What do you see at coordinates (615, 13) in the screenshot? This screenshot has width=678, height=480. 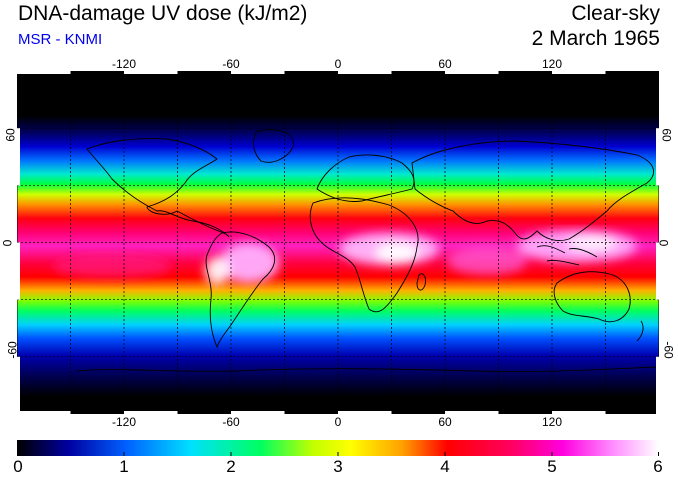 I see `sky-condition-label: Clear-sky` at bounding box center [615, 13].